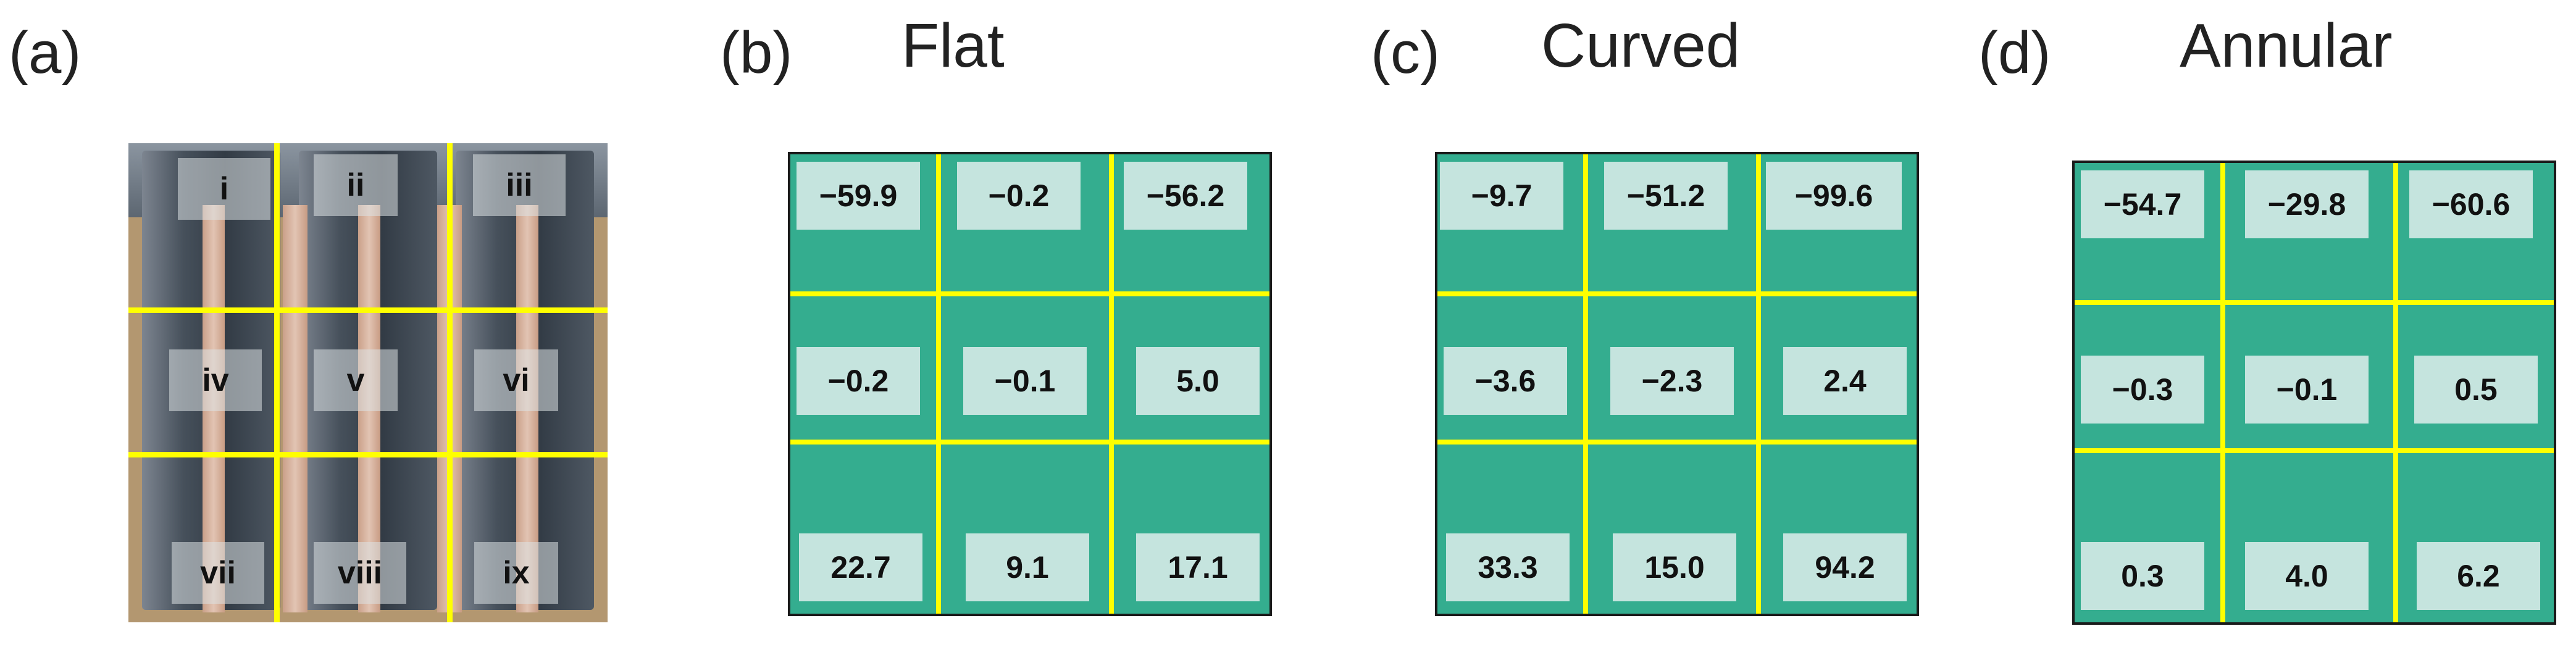 This screenshot has width=2576, height=647. Describe the element at coordinates (1198, 381) in the screenshot. I see `flat-value-vi: 5.0` at that location.